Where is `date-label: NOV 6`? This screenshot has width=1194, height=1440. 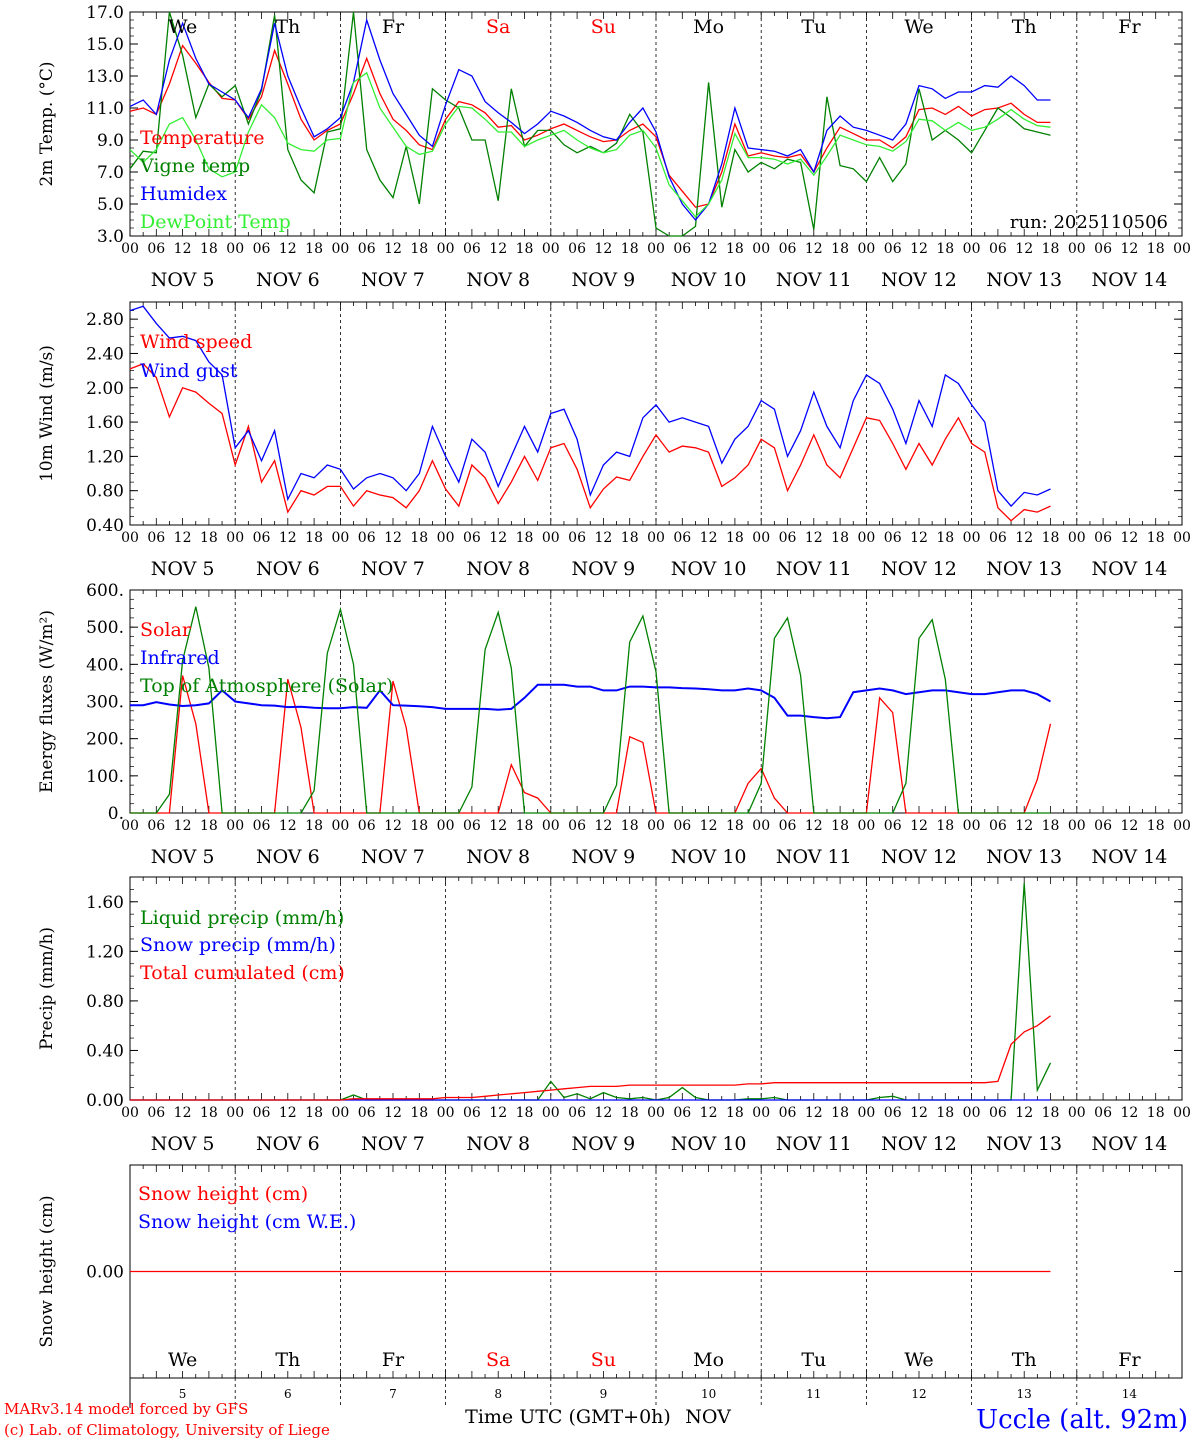 date-label: NOV 6 is located at coordinates (288, 280).